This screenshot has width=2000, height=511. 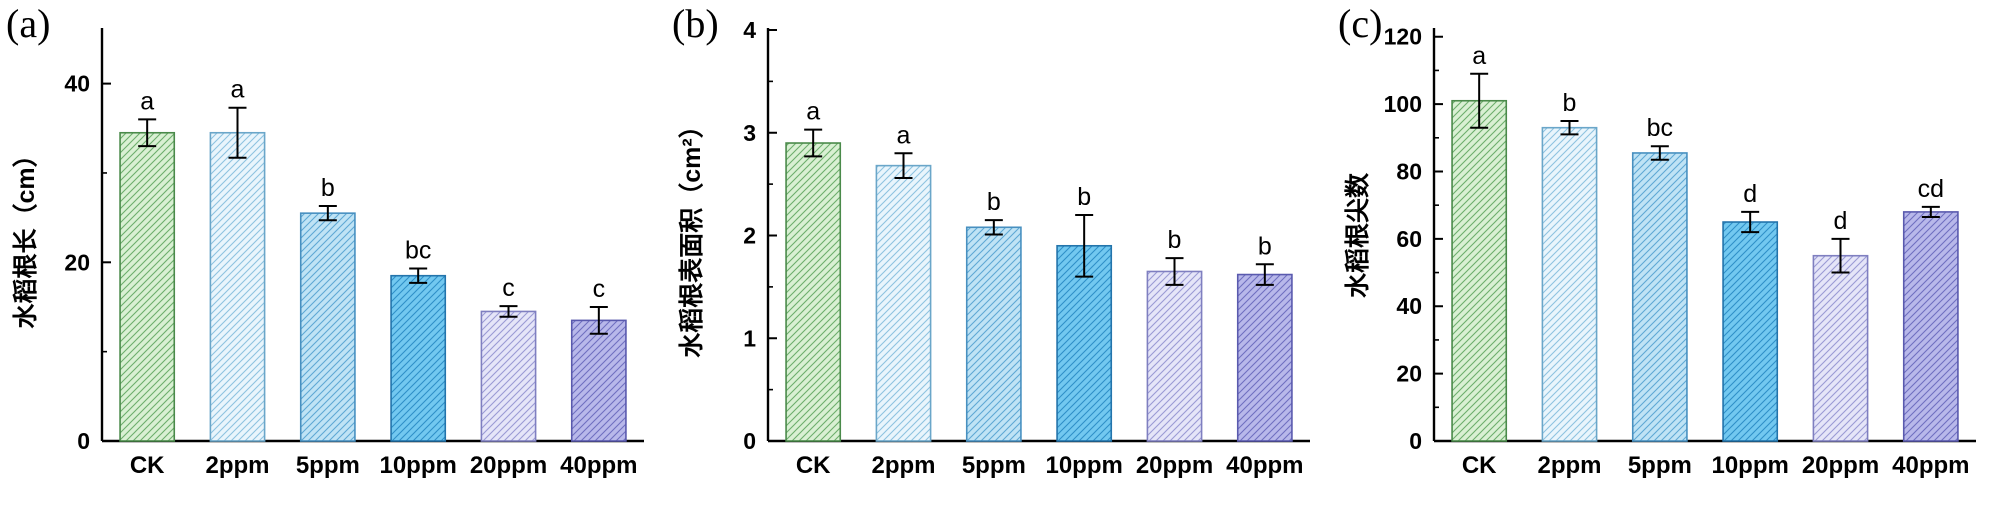 What do you see at coordinates (1409, 171) in the screenshot?
I see `y-tick-label: 80` at bounding box center [1409, 171].